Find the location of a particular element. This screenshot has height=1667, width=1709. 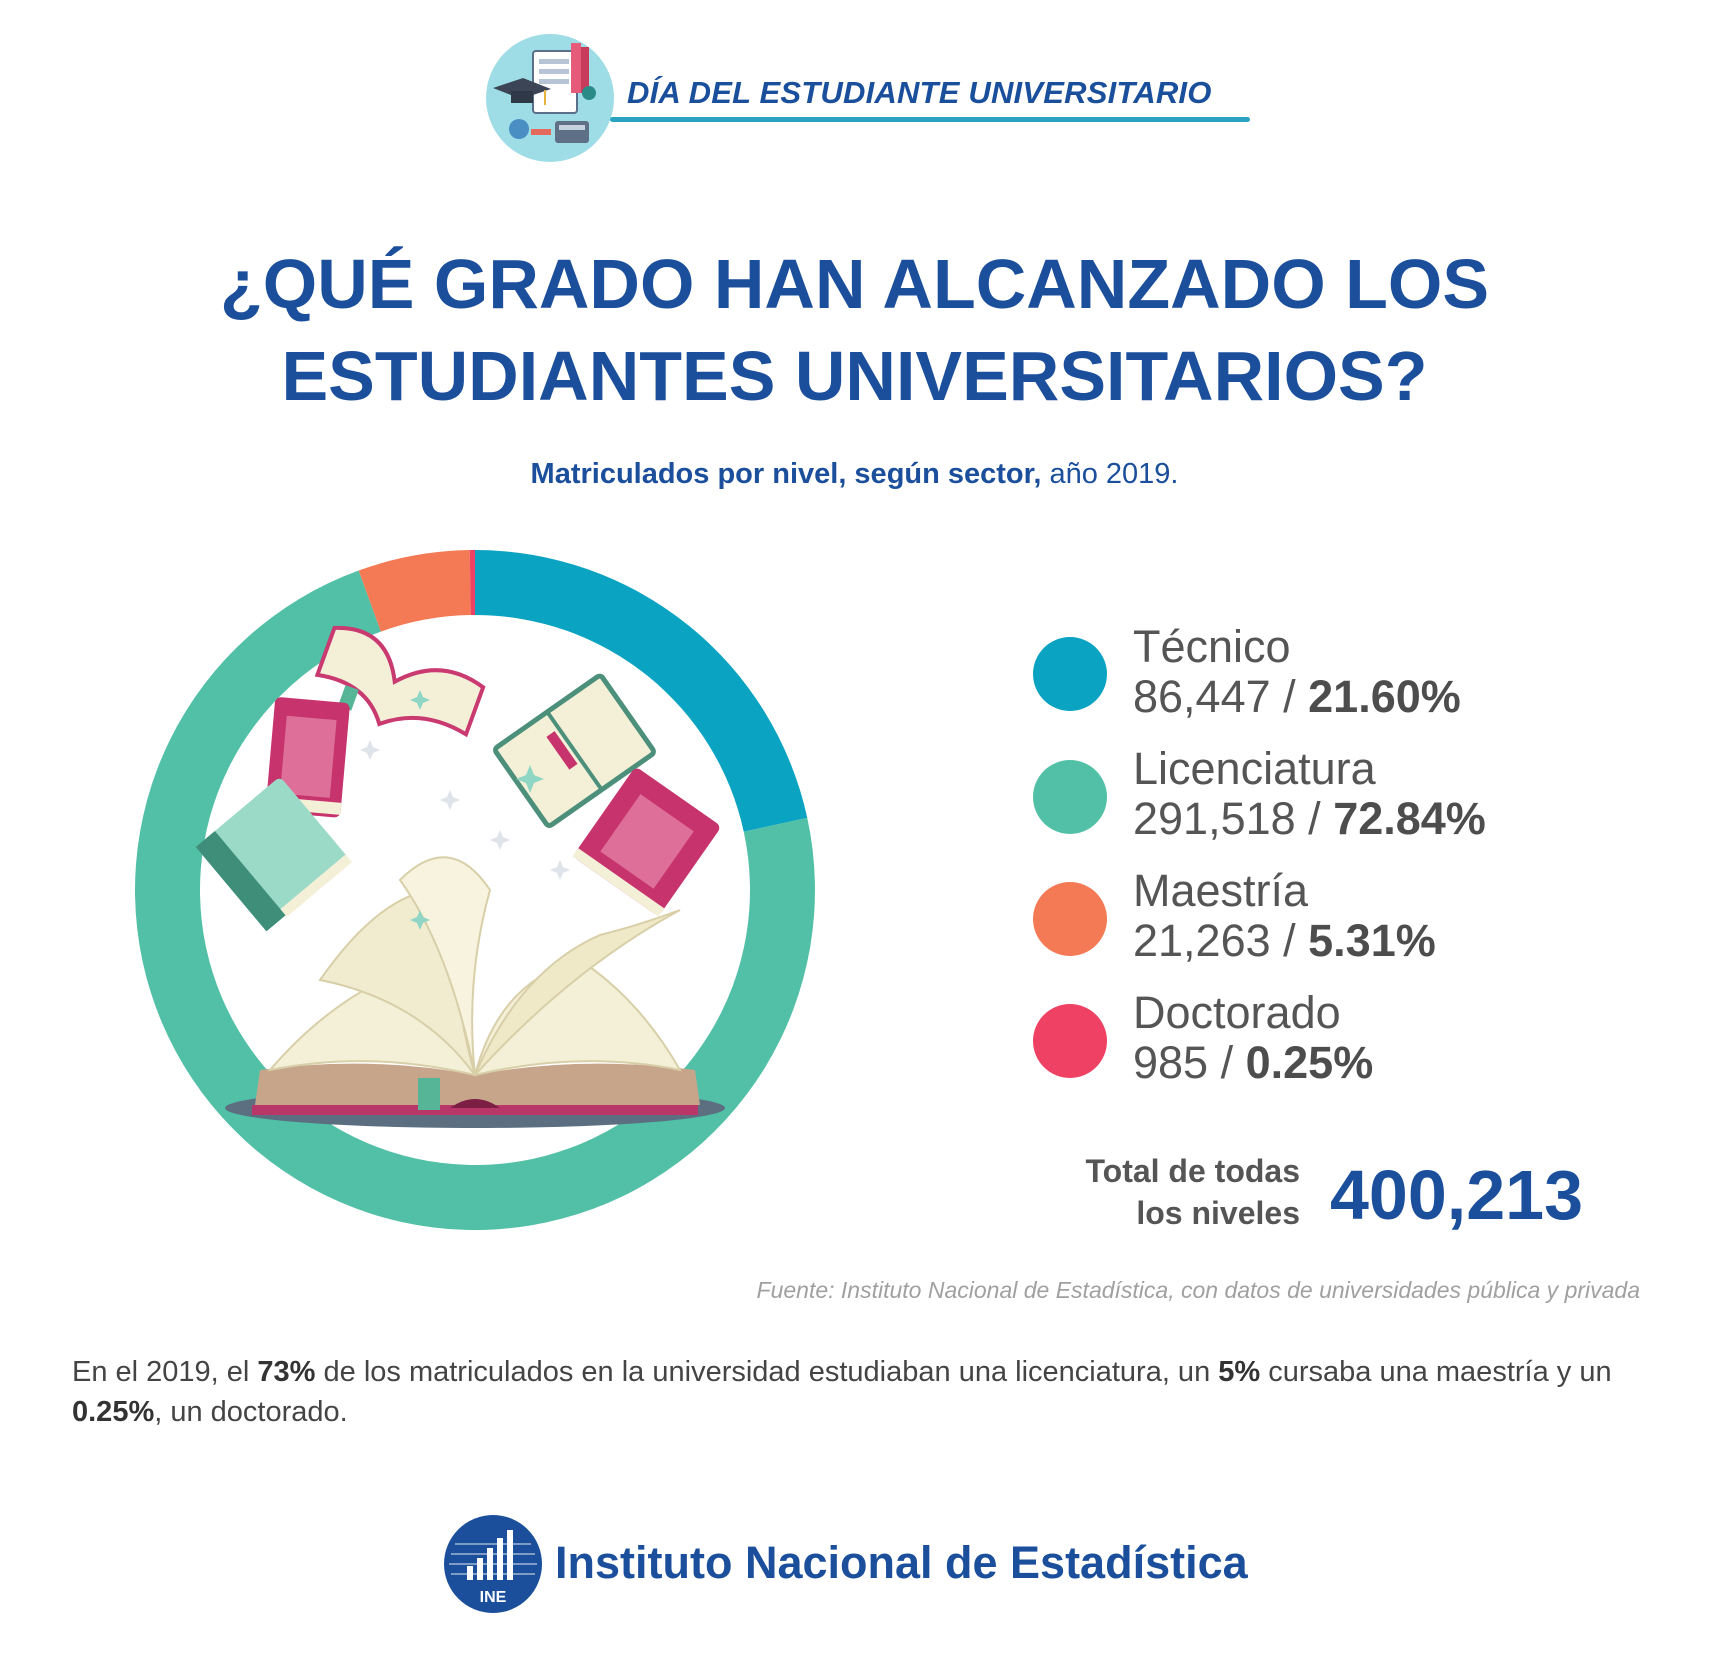

ine-logo: INE is located at coordinates (493, 1564).